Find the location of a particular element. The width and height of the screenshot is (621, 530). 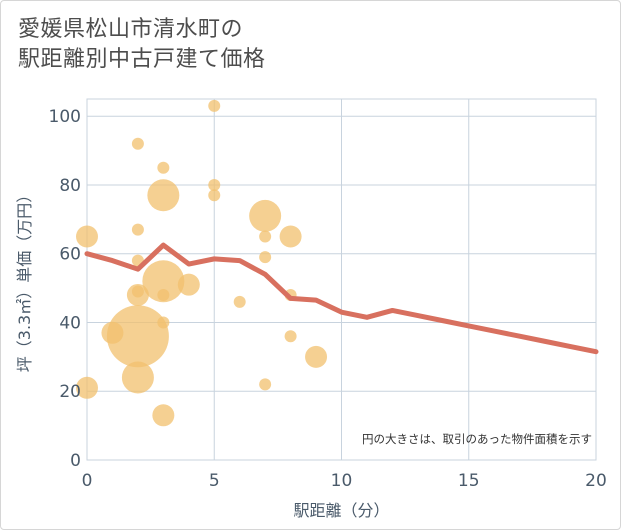

y-tick-label: 60 is located at coordinates (70, 255).